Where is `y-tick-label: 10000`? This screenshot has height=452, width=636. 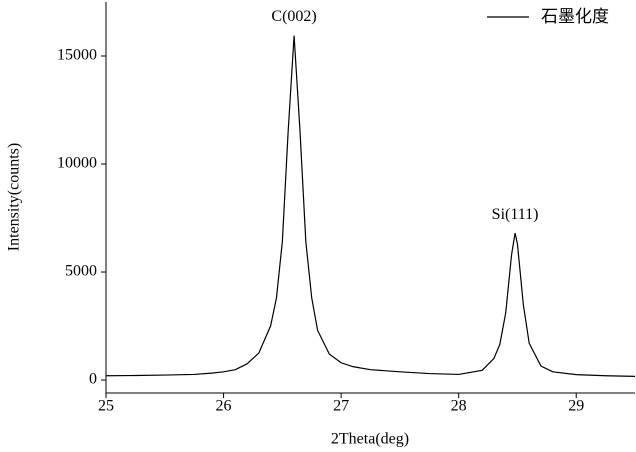 y-tick-label: 10000 is located at coordinates (77, 163).